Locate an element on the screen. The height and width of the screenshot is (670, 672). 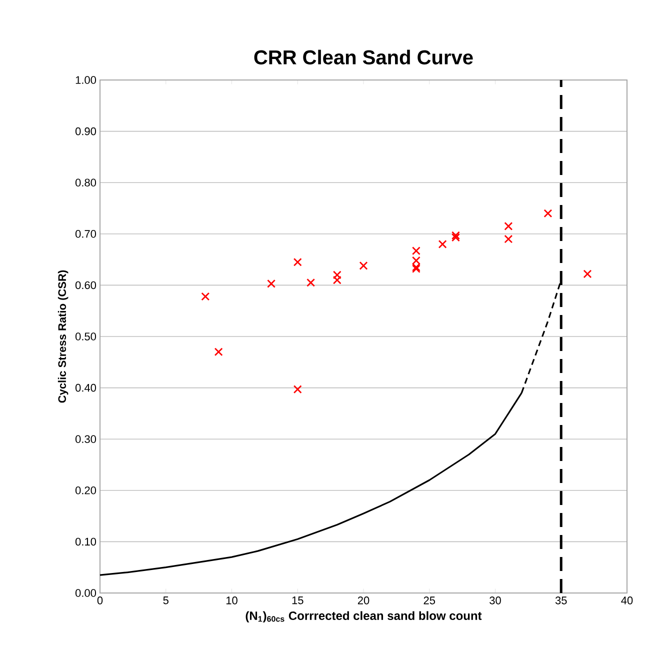
x-tick-label: 20 is located at coordinates (364, 600).